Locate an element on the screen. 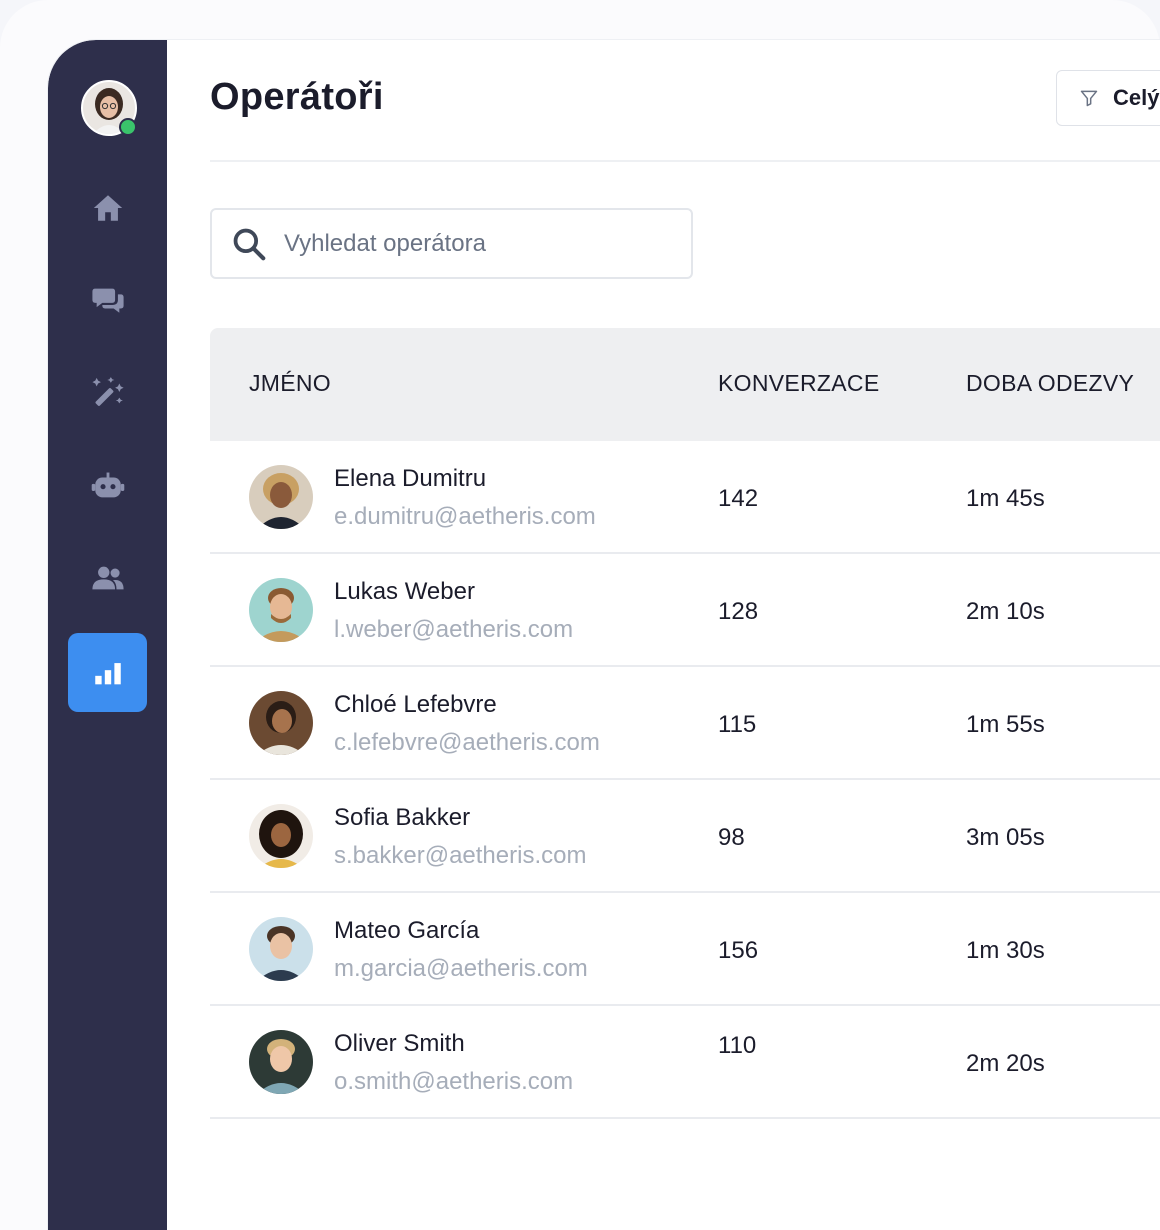 The height and width of the screenshot is (1230, 1160). sidebar is located at coordinates (107, 635).